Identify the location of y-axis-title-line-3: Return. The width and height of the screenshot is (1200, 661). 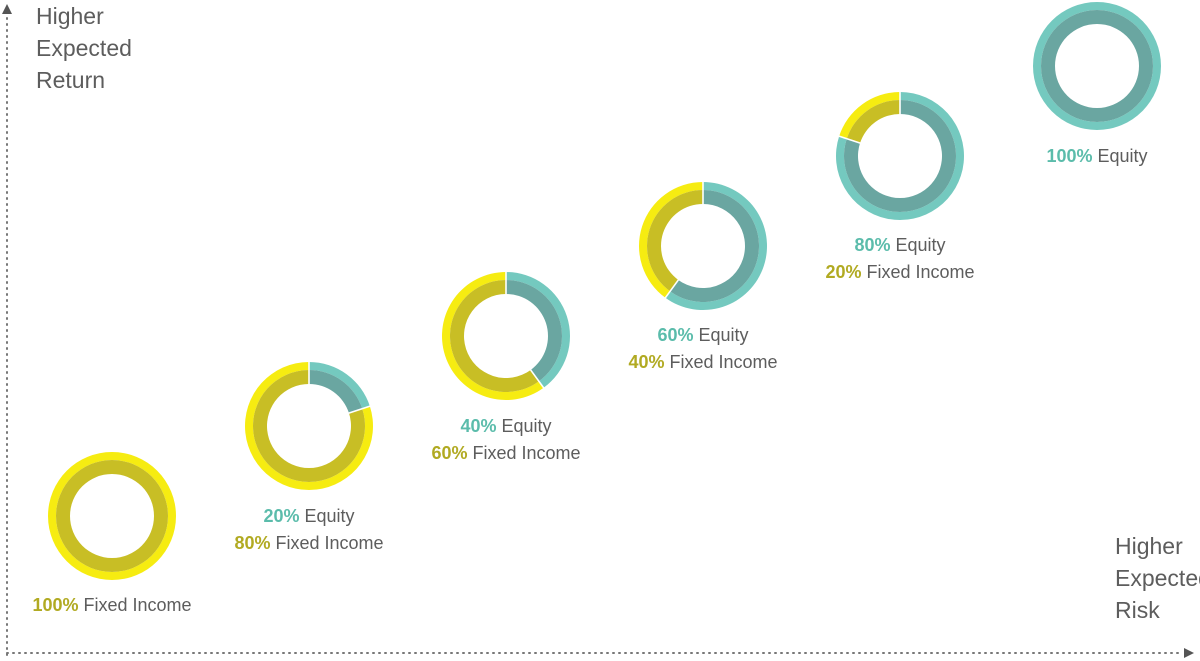
(71, 80).